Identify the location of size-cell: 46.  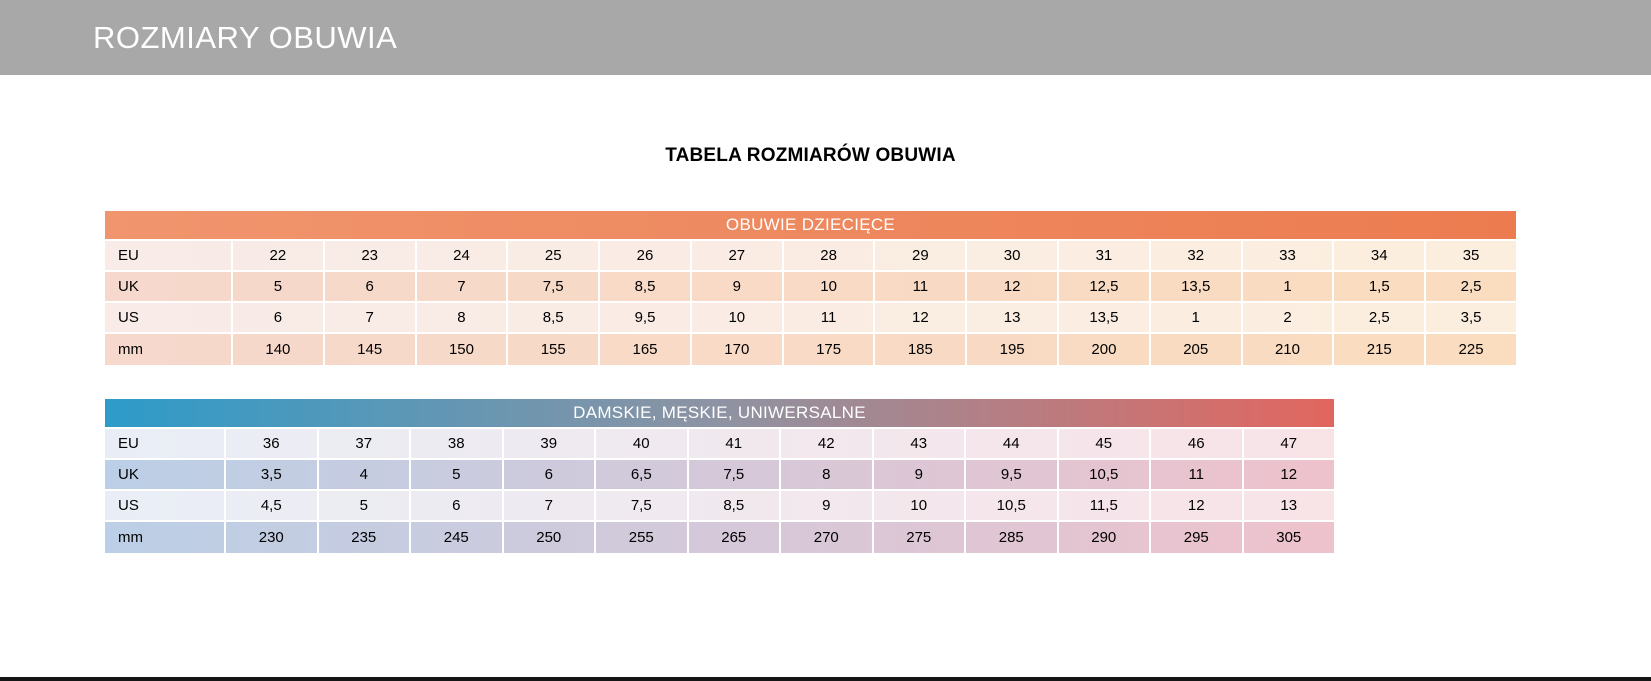
(1197, 443).